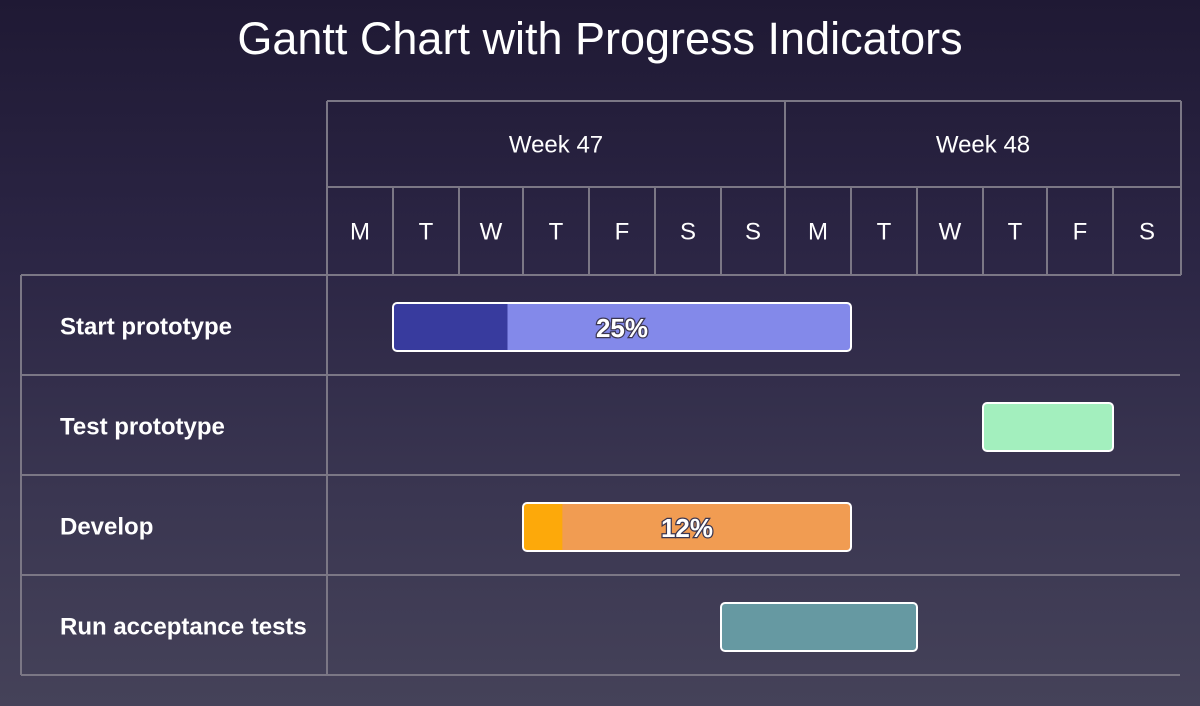 Image resolution: width=1200 pixels, height=706 pixels. I want to click on task-label: Develop, so click(106, 527).